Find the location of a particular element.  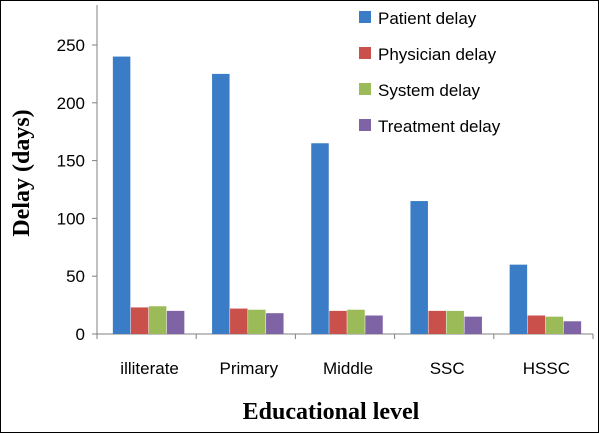

legend-label: System delay is located at coordinates (429, 90).